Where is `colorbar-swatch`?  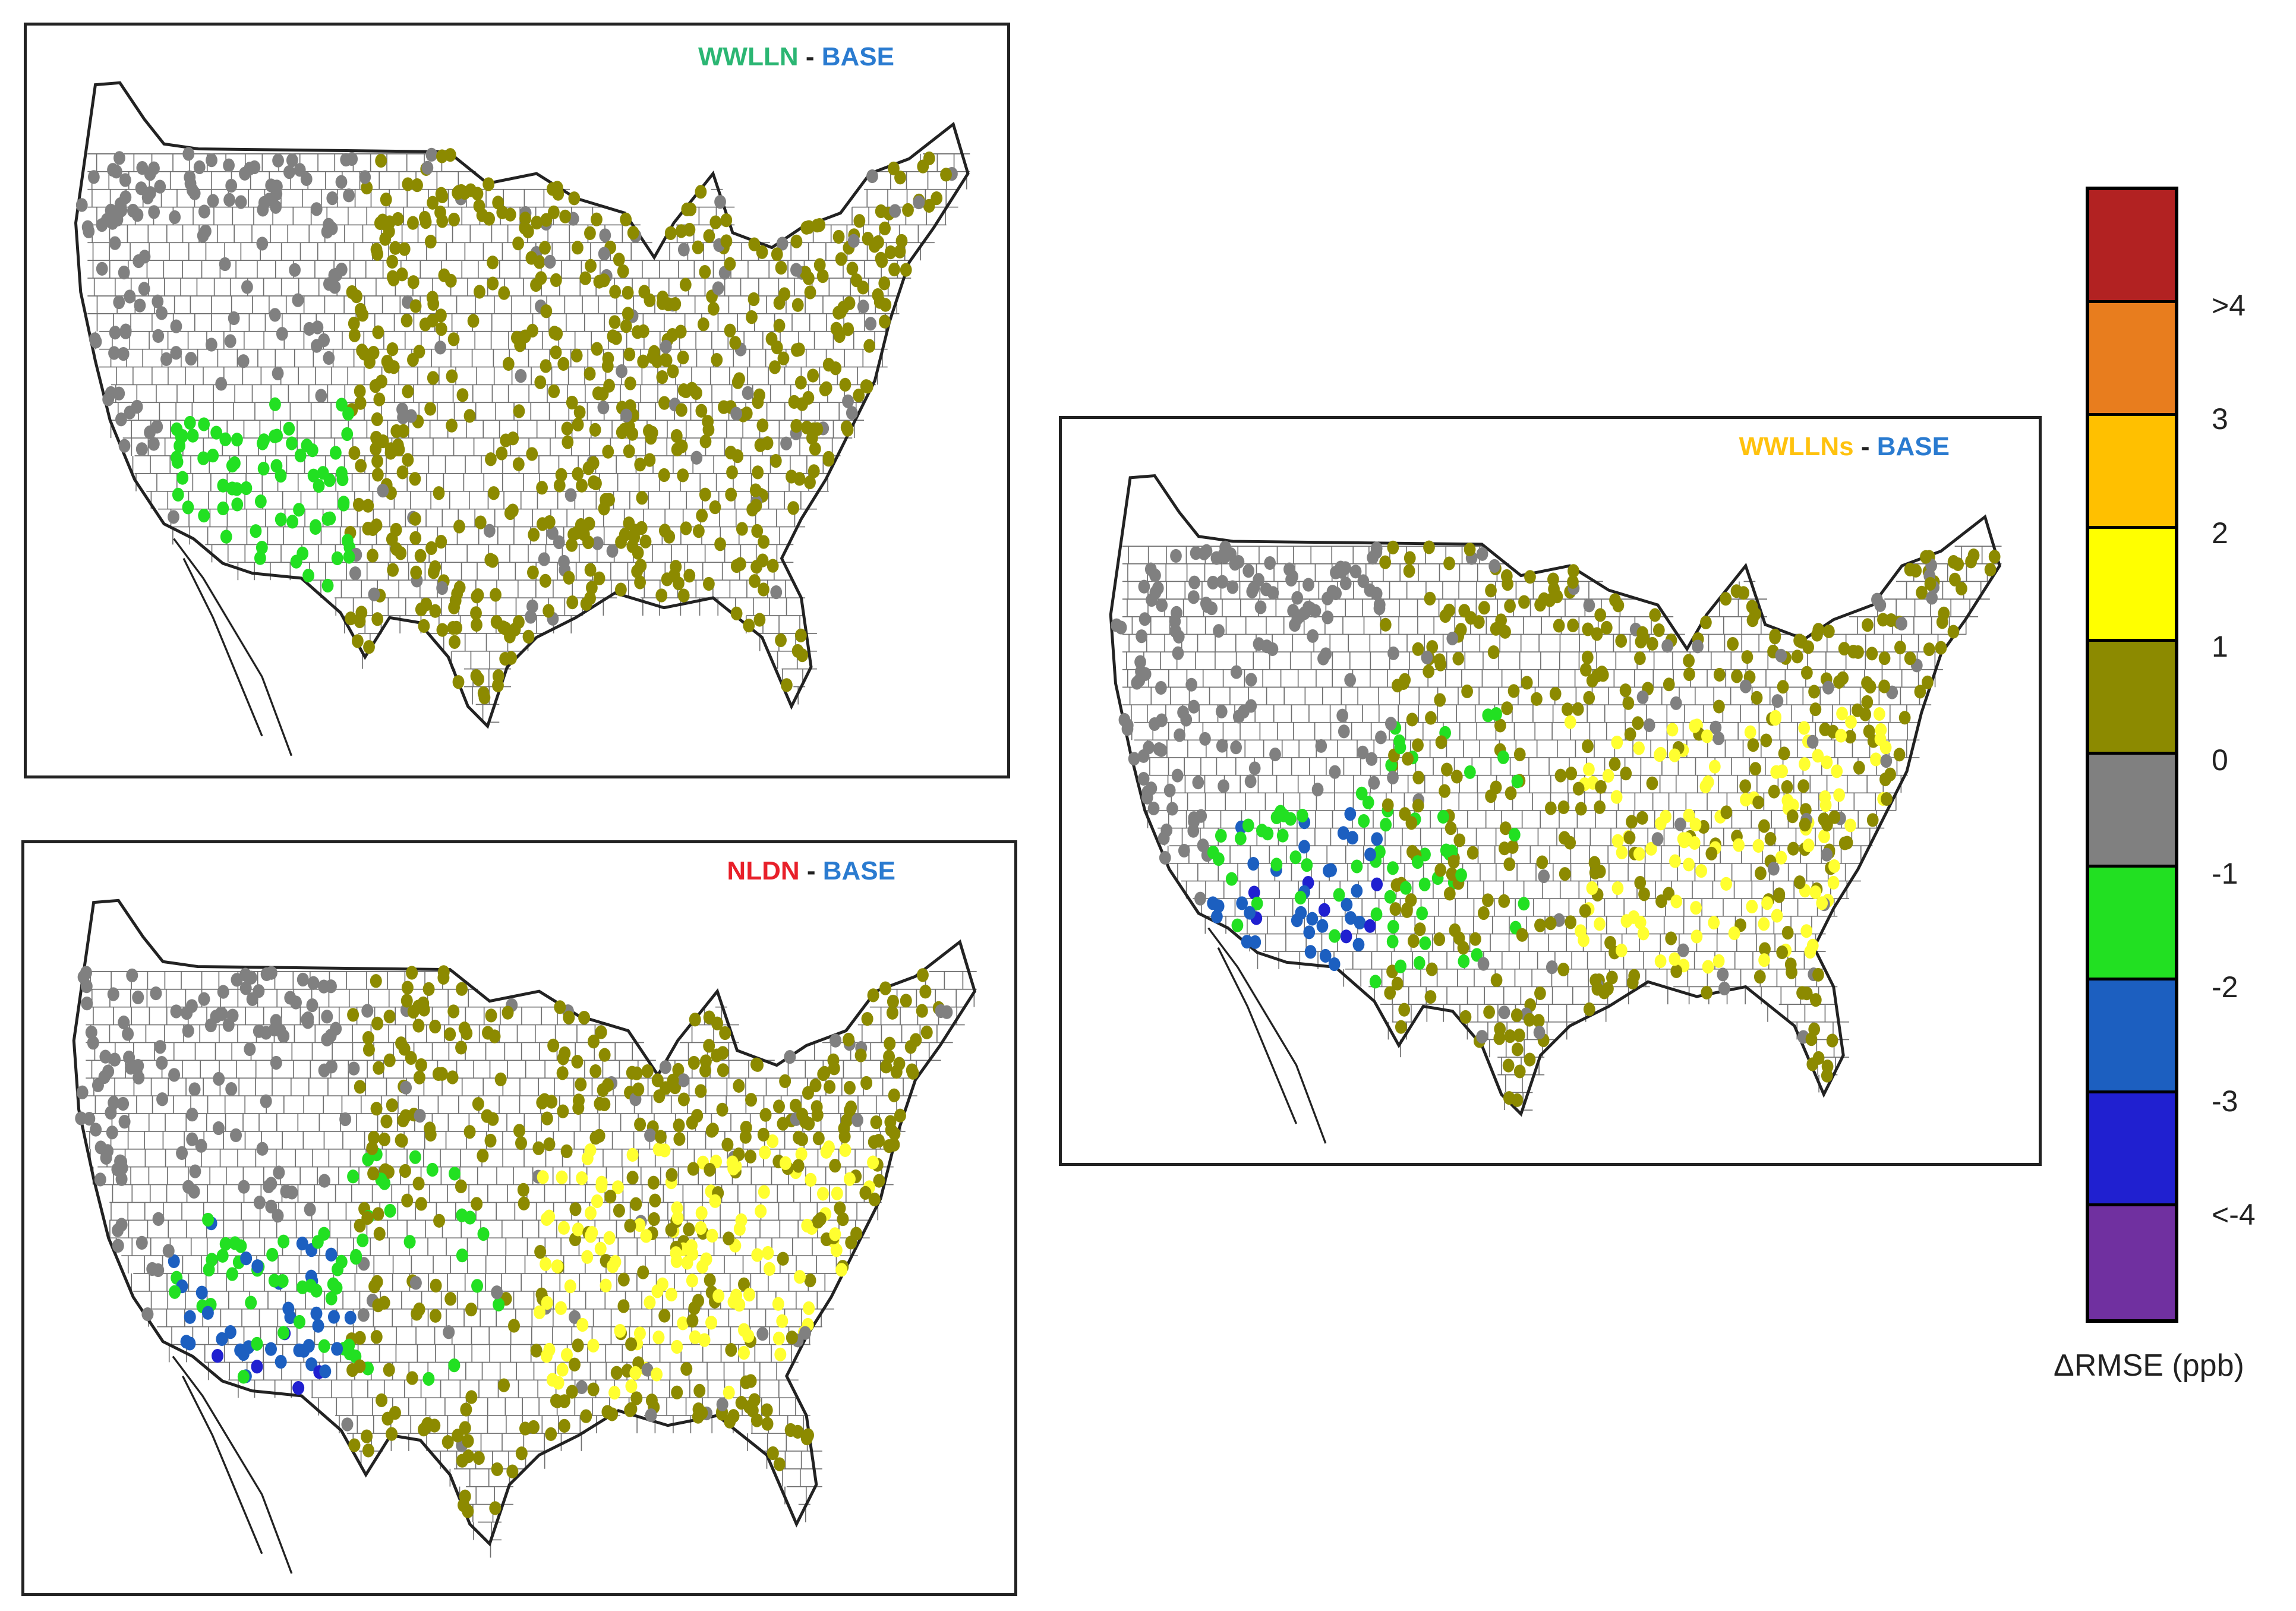
colorbar-swatch is located at coordinates (2132, 811).